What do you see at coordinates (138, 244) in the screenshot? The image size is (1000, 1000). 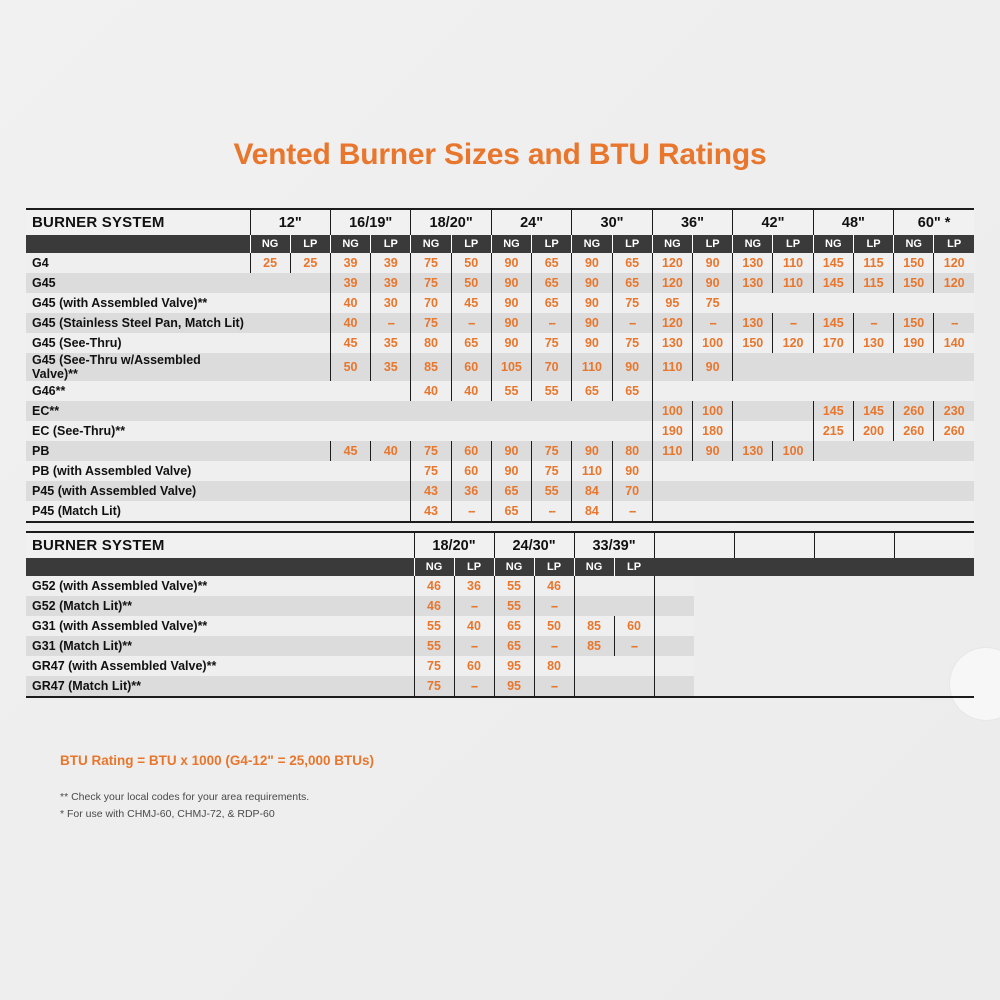 I see `fuel-row-spacer` at bounding box center [138, 244].